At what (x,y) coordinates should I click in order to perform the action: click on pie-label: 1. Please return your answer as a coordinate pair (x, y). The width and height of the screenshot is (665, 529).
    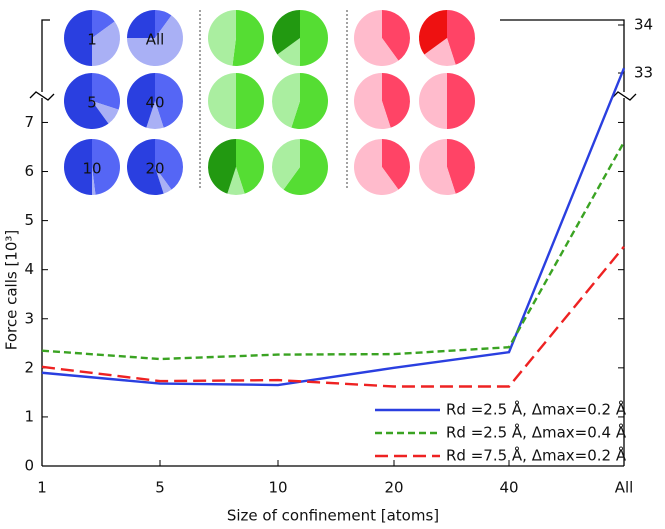
    Looking at the image, I should click on (92, 40).